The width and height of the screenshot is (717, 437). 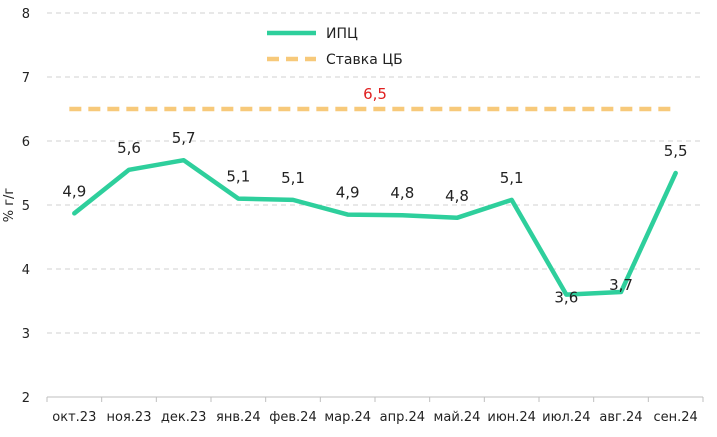 I want to click on y-tick-label: 6, so click(x=26, y=142).